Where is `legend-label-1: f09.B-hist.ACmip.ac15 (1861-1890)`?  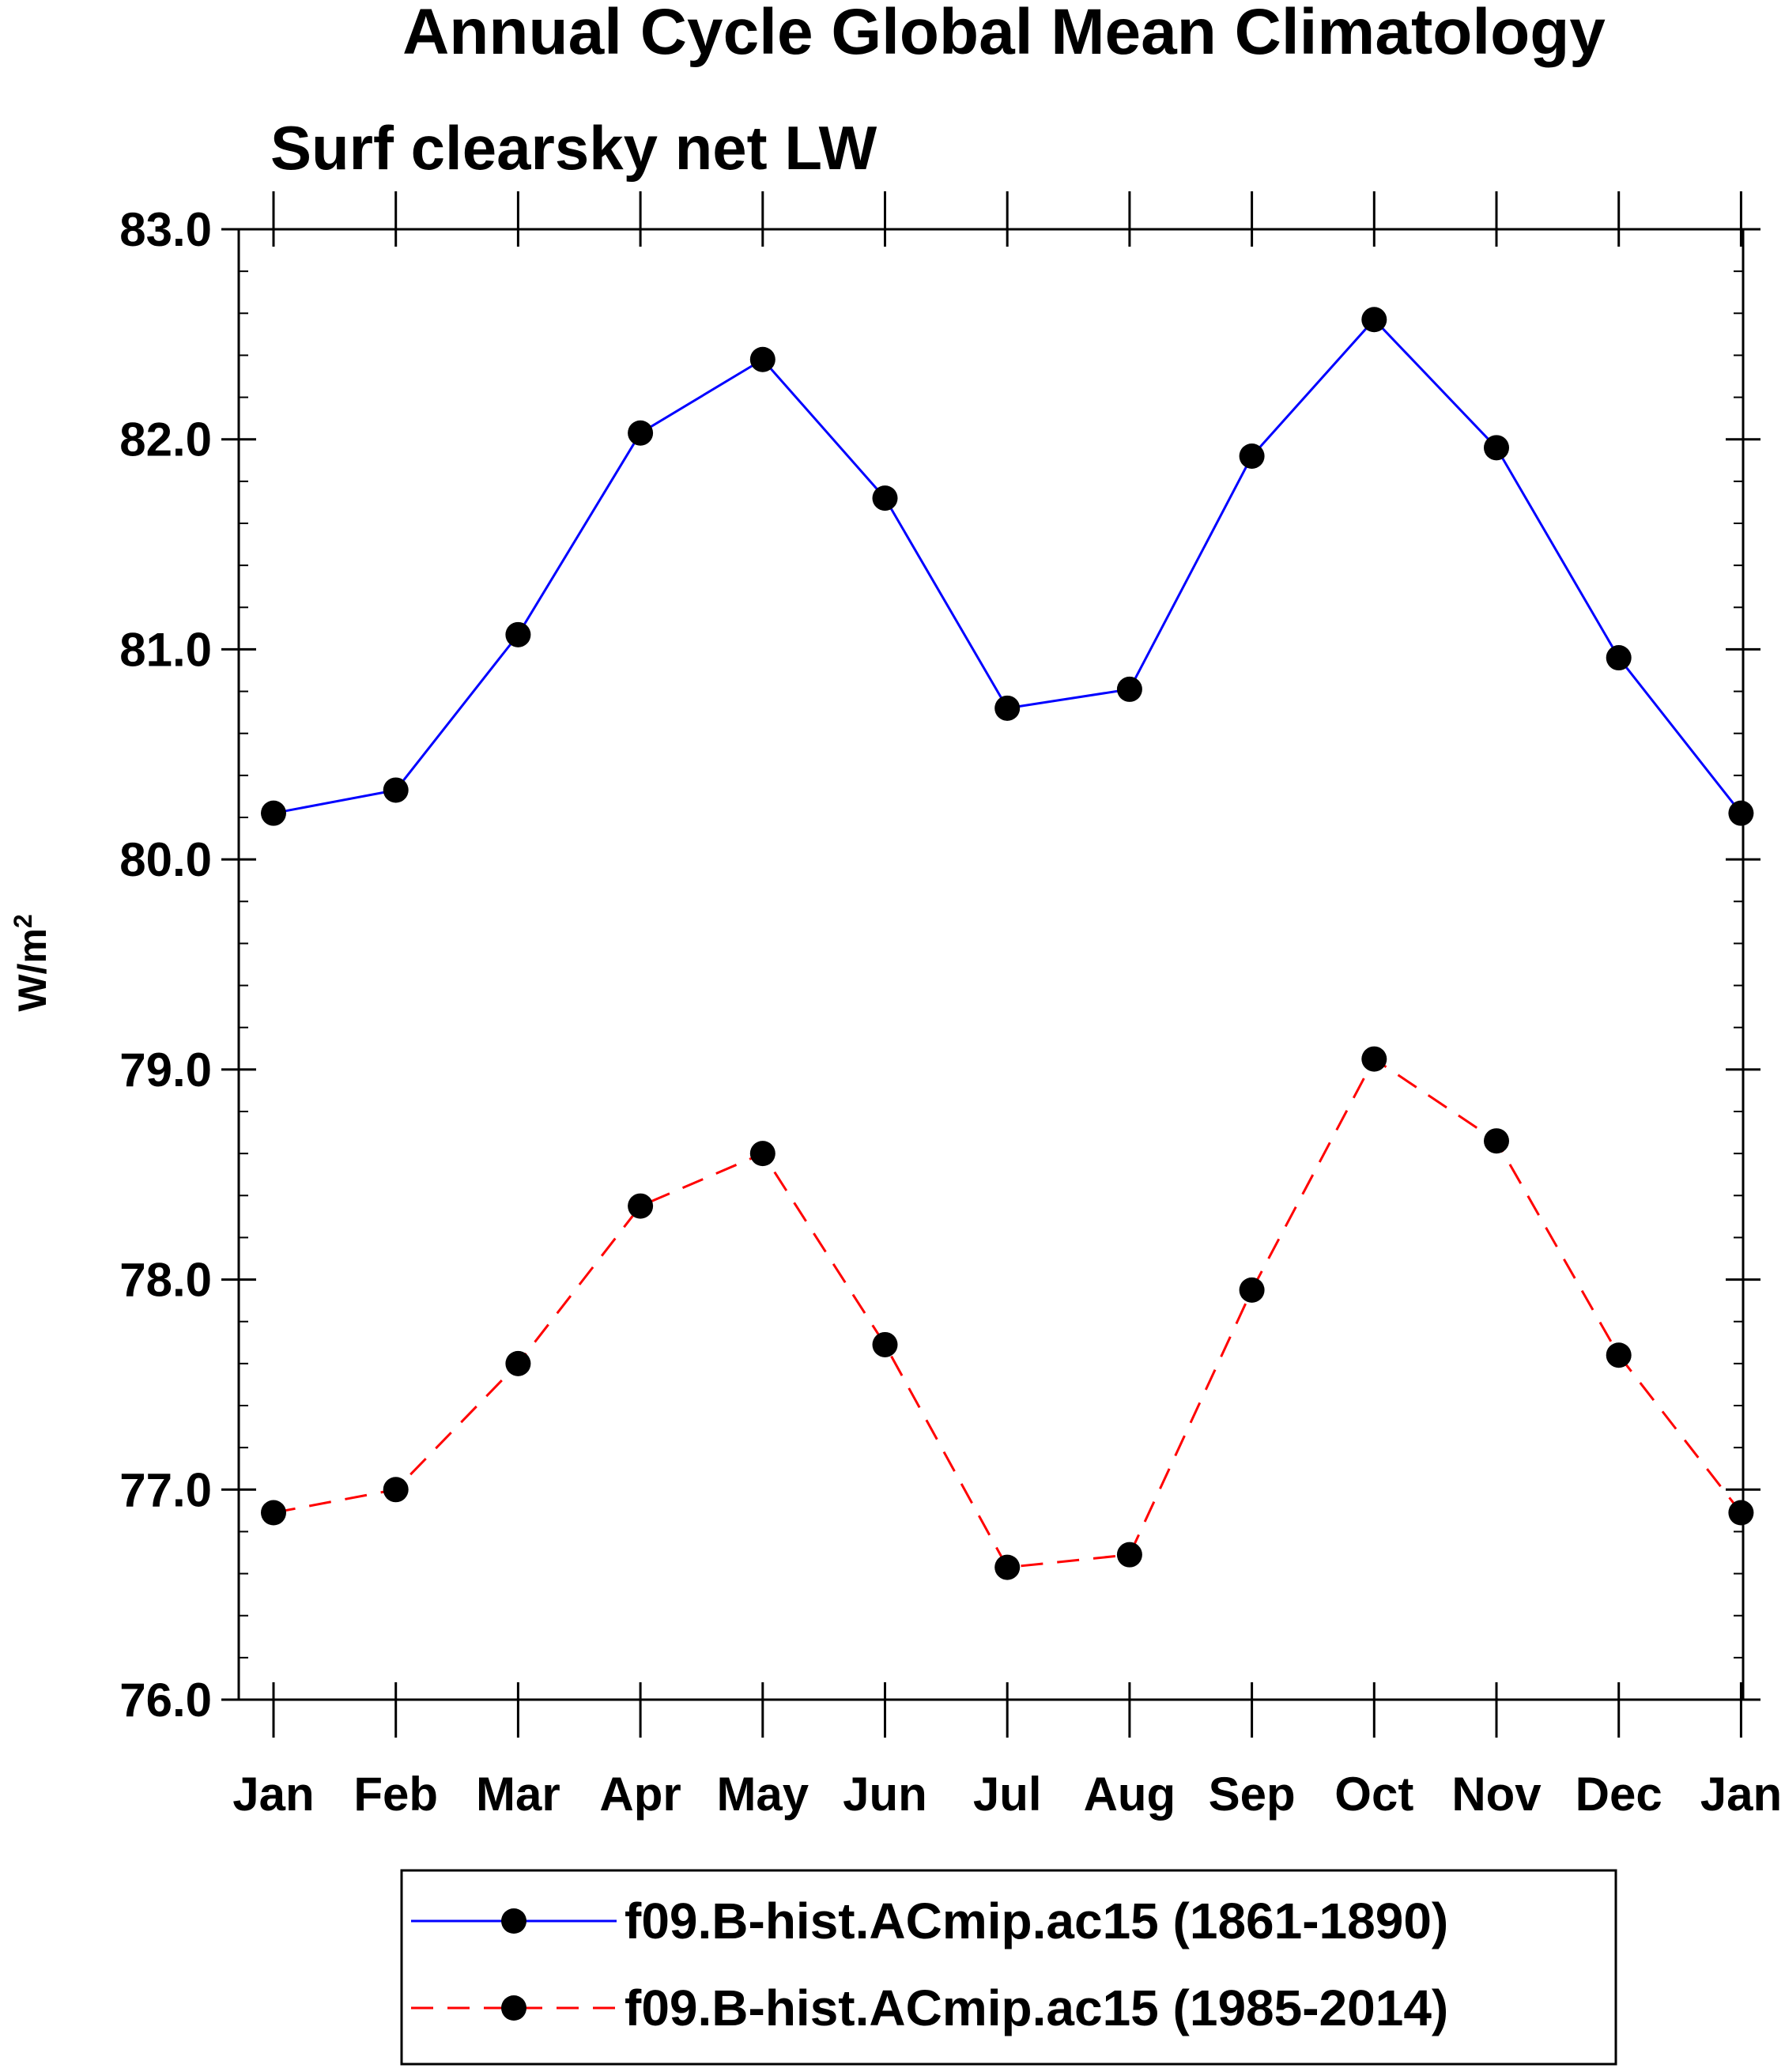
legend-label-1: f09.B-hist.ACmip.ac15 (1861-1890) is located at coordinates (1036, 1921).